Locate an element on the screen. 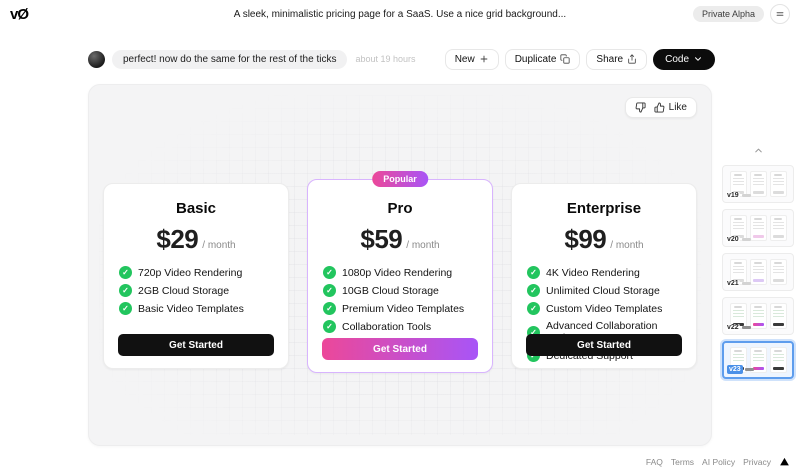  version-thumbnail-v23: v23 is located at coordinates (758, 360).